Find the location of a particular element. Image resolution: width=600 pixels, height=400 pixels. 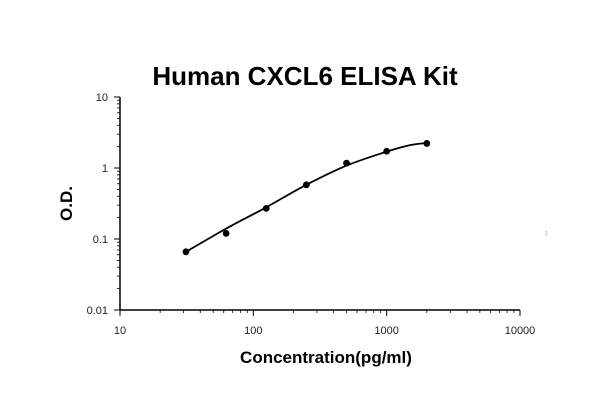

y-axis-label: O.D. is located at coordinates (66, 203).